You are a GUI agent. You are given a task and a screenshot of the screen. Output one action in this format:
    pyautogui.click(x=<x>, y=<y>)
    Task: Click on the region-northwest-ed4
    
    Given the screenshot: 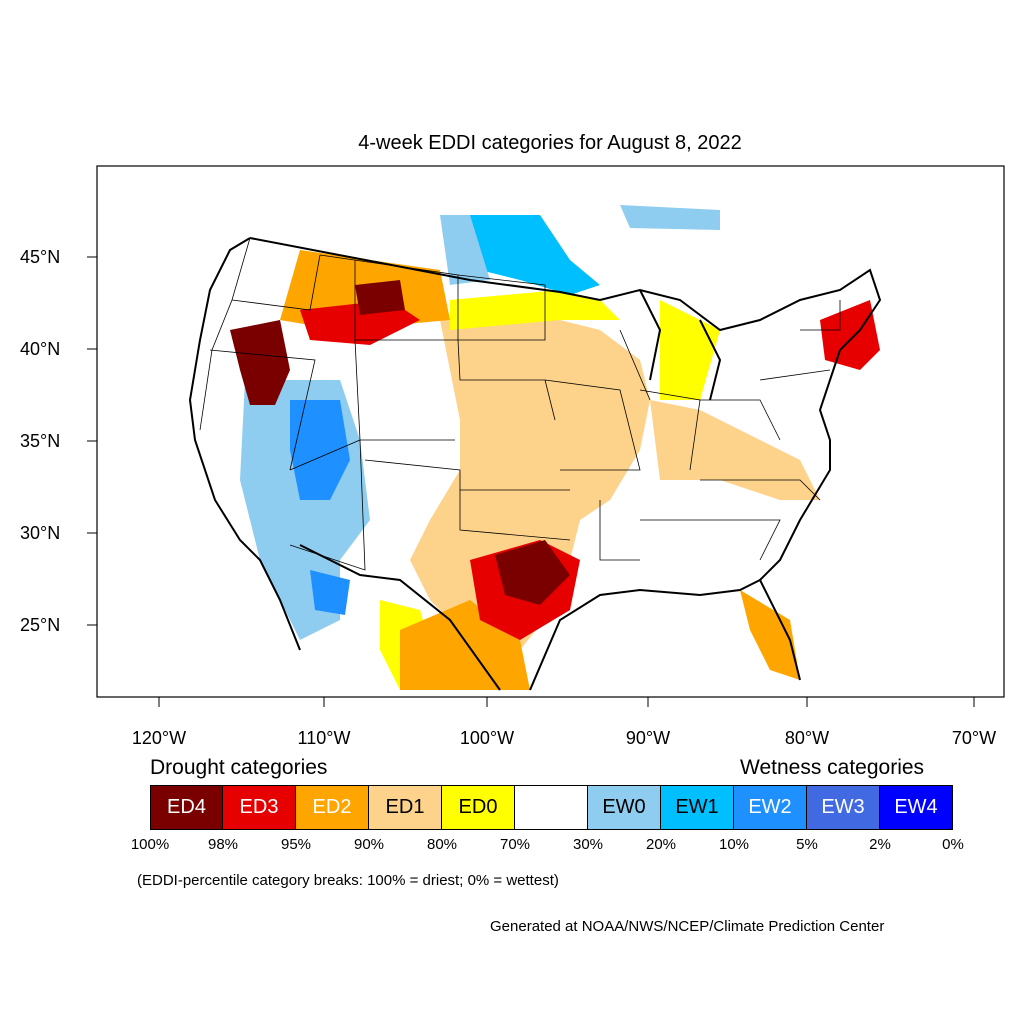 What is the action you would take?
    pyautogui.click(x=260, y=362)
    